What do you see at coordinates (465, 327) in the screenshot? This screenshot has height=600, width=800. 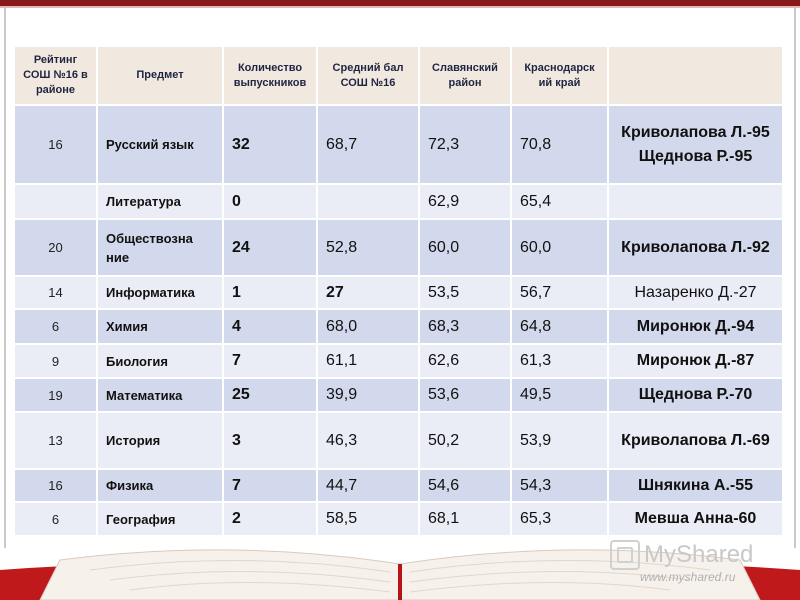 I see `row-slav: 68,3` at bounding box center [465, 327].